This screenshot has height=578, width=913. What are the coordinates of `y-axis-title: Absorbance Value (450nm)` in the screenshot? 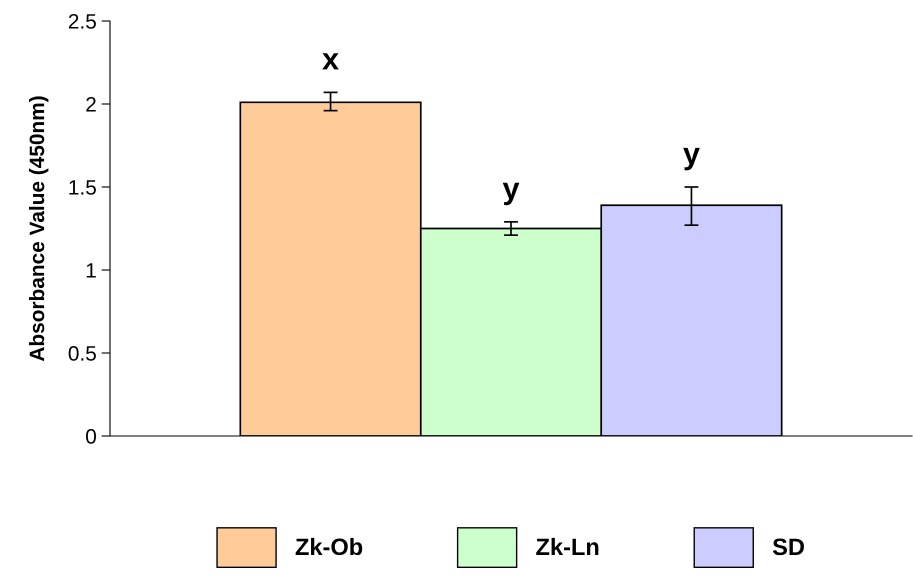 It's located at (38, 229).